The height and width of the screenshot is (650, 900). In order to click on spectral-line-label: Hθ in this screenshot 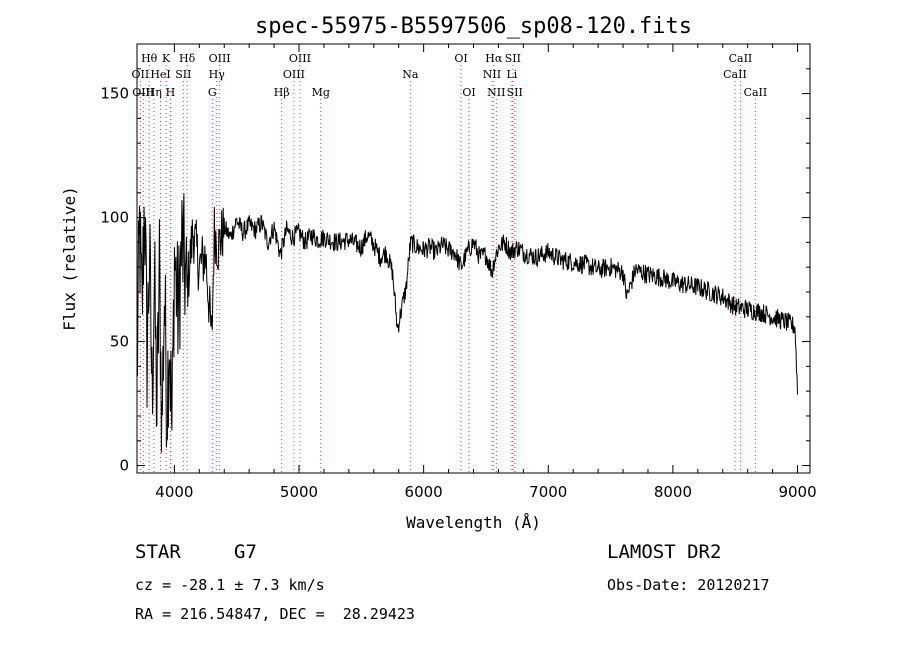, I will do `click(149, 58)`.